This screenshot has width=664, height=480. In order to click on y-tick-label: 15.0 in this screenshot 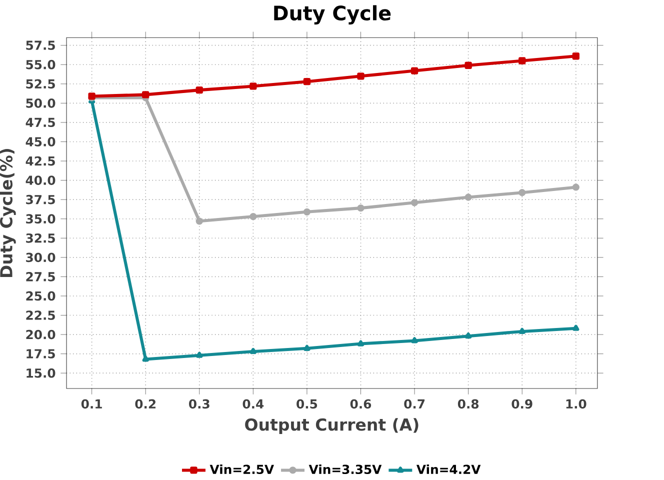, I will do `click(41, 373)`.